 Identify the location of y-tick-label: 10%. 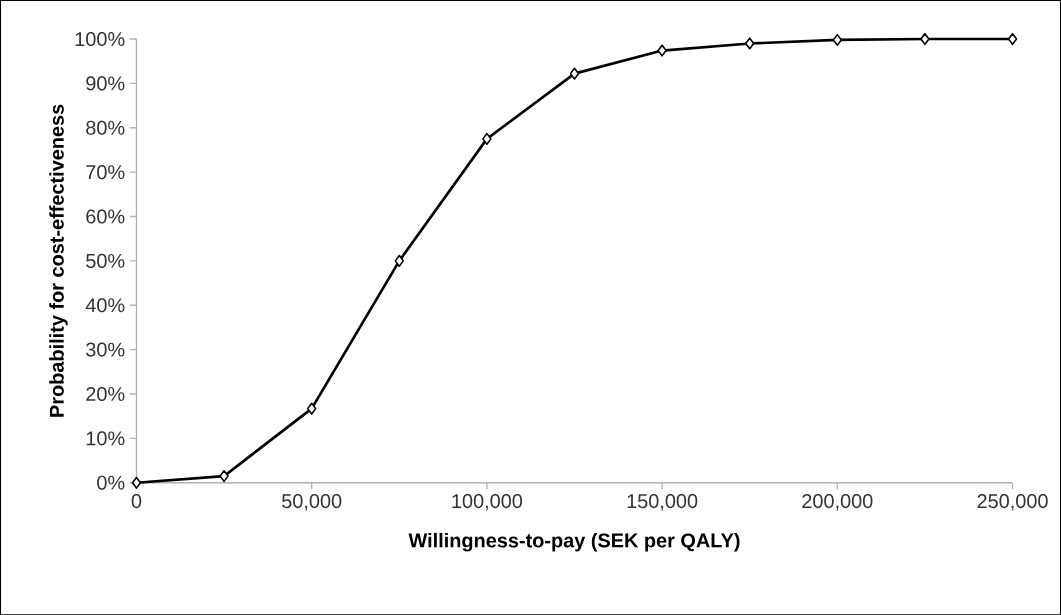
(105, 438).